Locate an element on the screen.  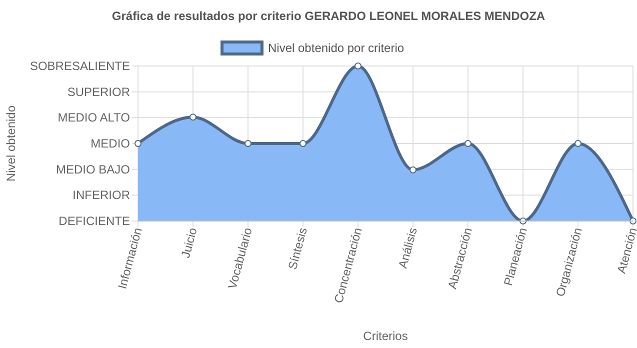
x-tick-label: Atención is located at coordinates (625, 250).